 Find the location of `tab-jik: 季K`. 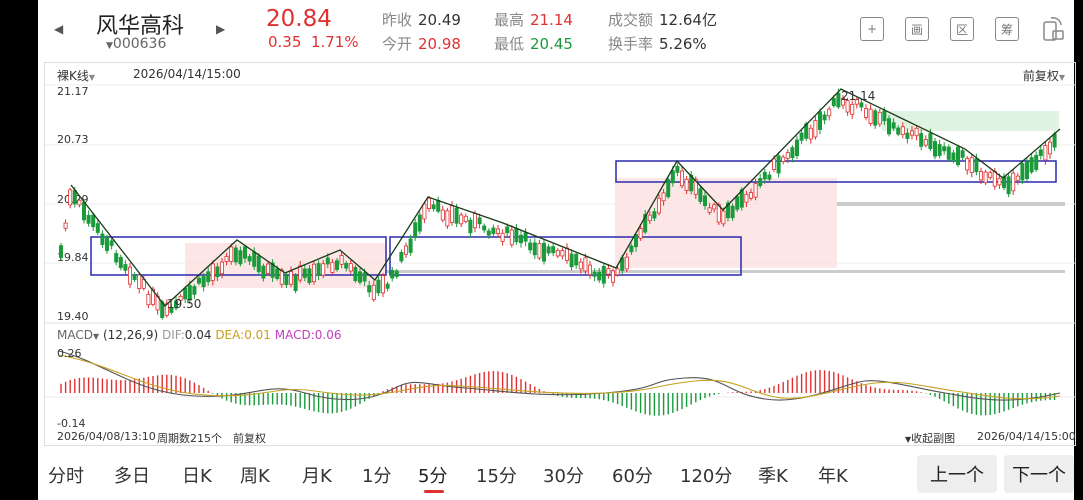

tab-jik: 季K is located at coordinates (773, 476).